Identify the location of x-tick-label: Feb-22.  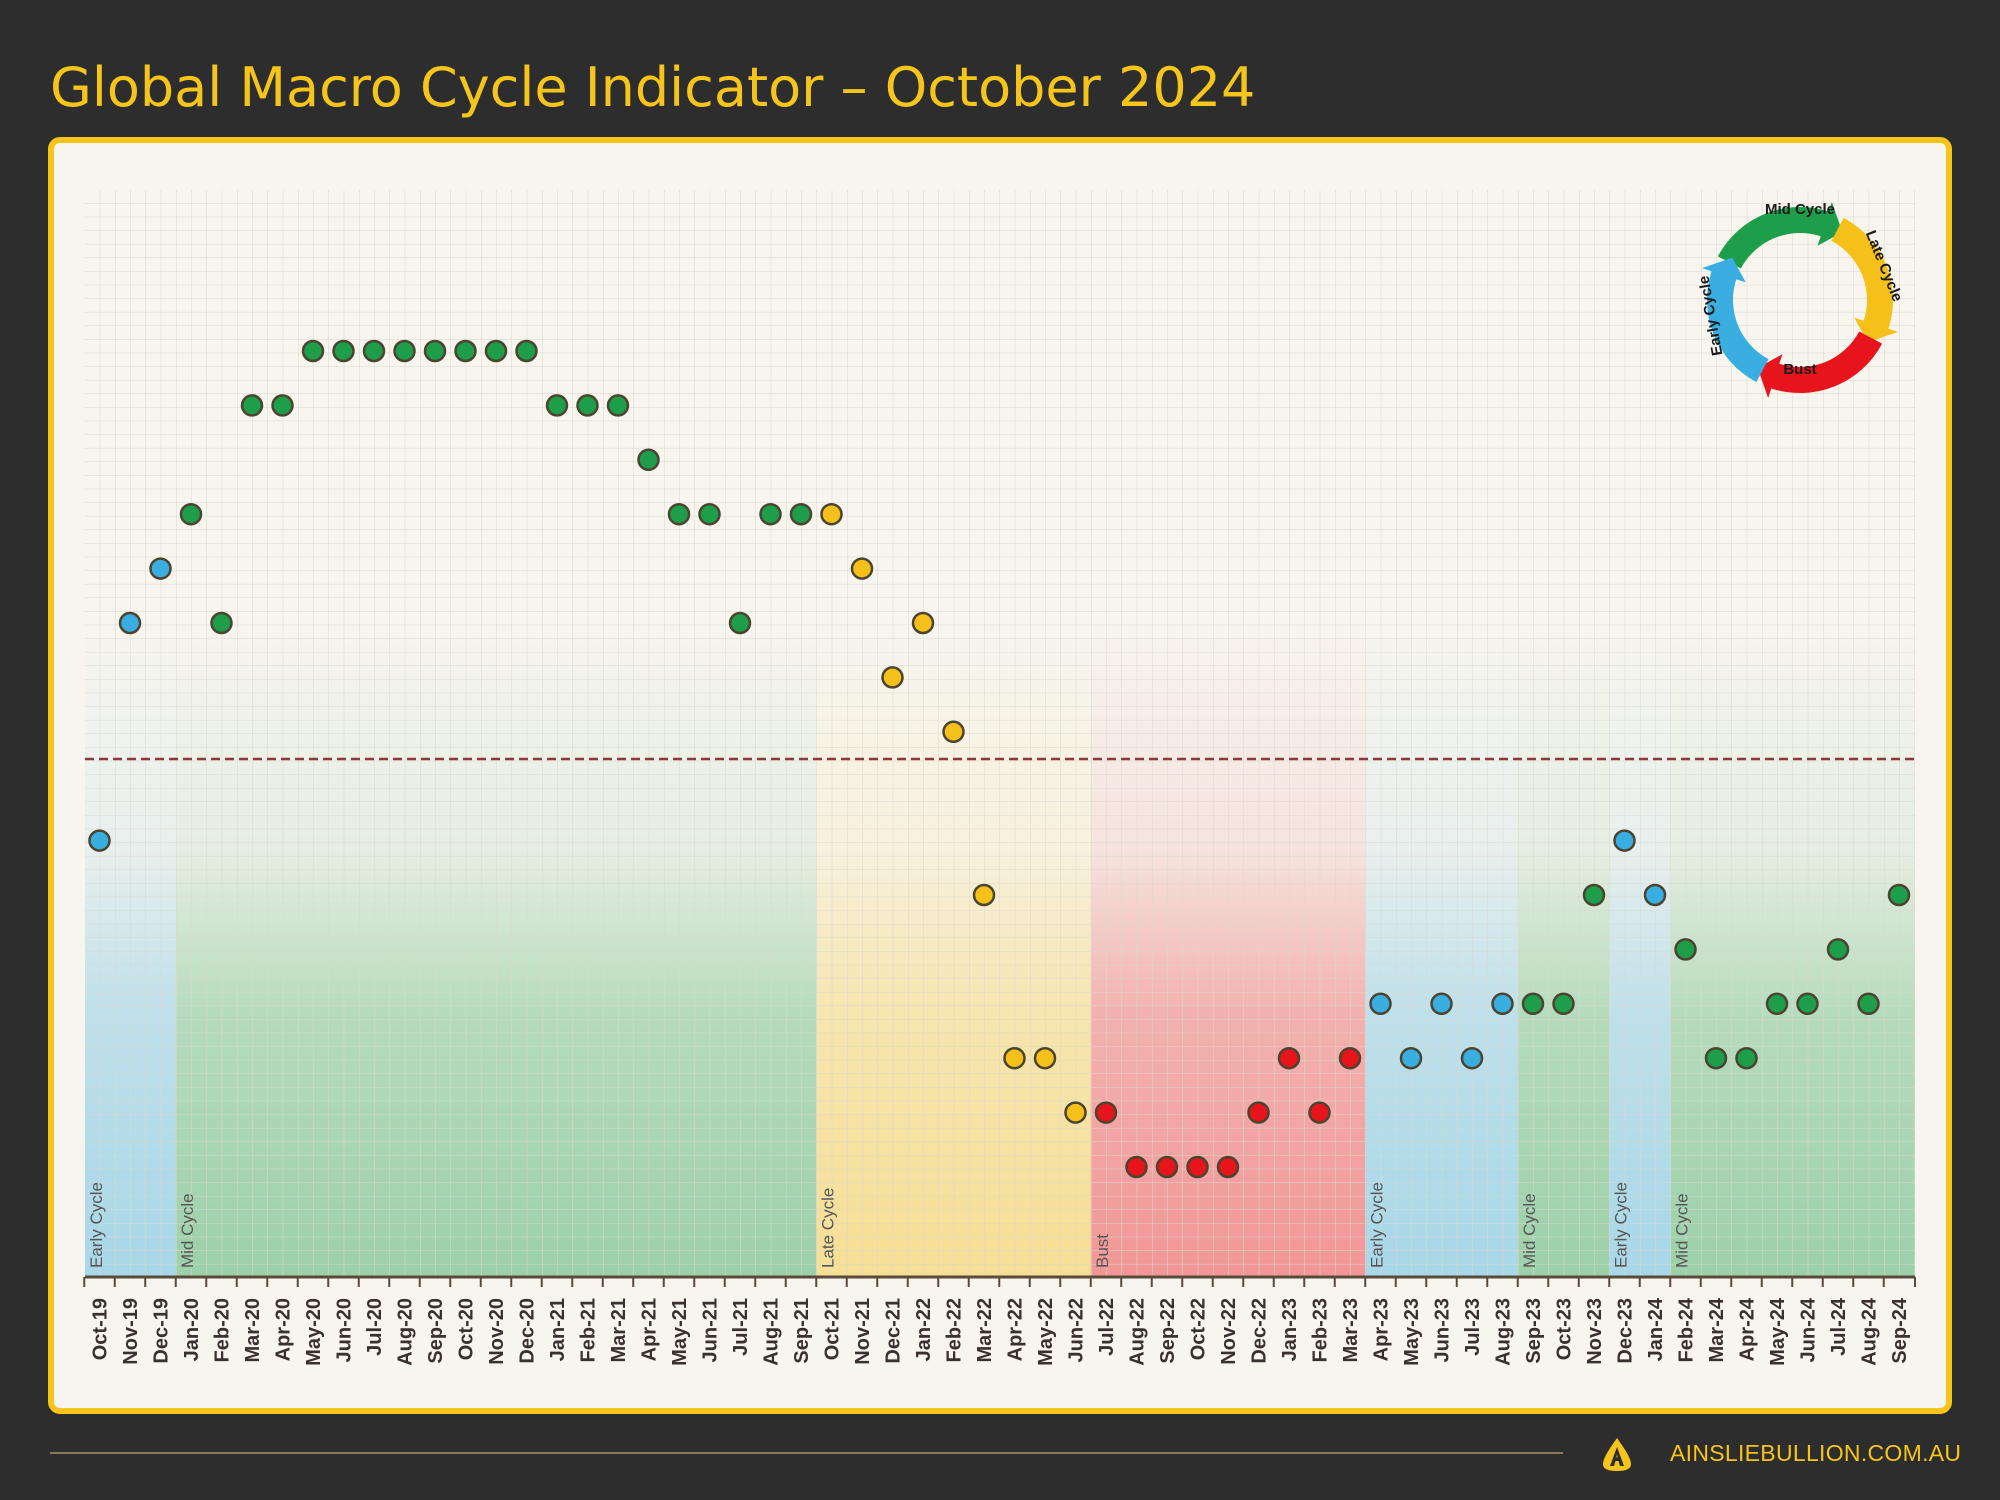
(955, 1330).